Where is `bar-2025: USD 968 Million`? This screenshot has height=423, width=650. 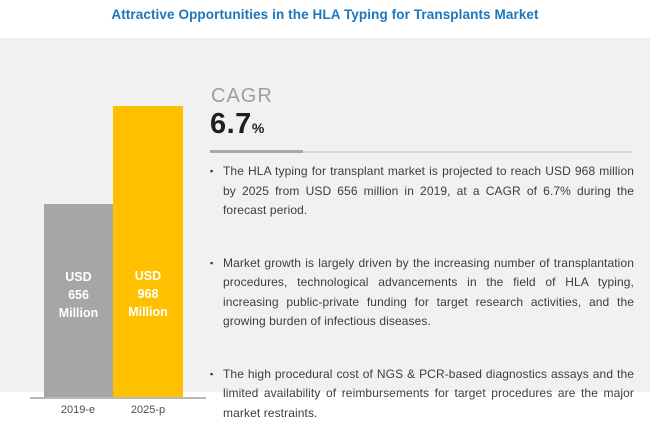
bar-2025: USD 968 Million is located at coordinates (148, 252).